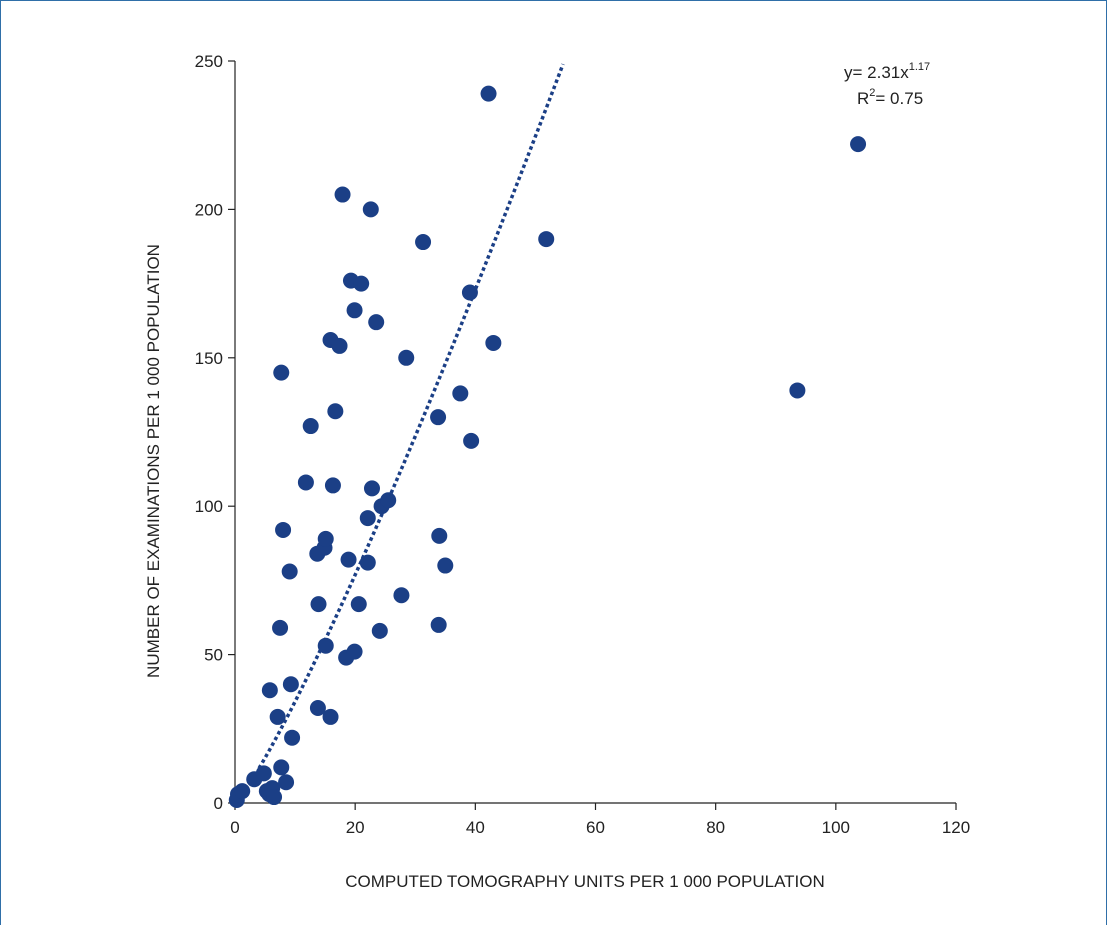  Describe the element at coordinates (876, 72) in the screenshot. I see `equation-prefix: y= 2.31x` at that location.